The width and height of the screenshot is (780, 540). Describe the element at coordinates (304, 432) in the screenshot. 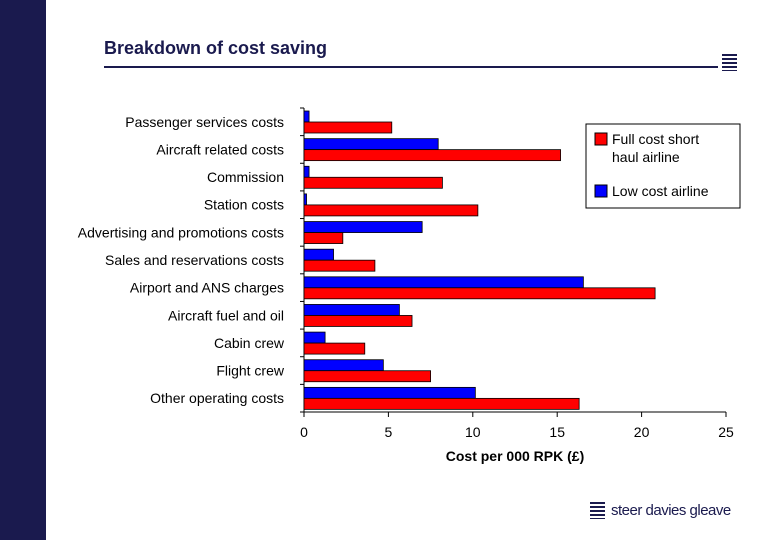

I see `x-tick-label: 0` at that location.